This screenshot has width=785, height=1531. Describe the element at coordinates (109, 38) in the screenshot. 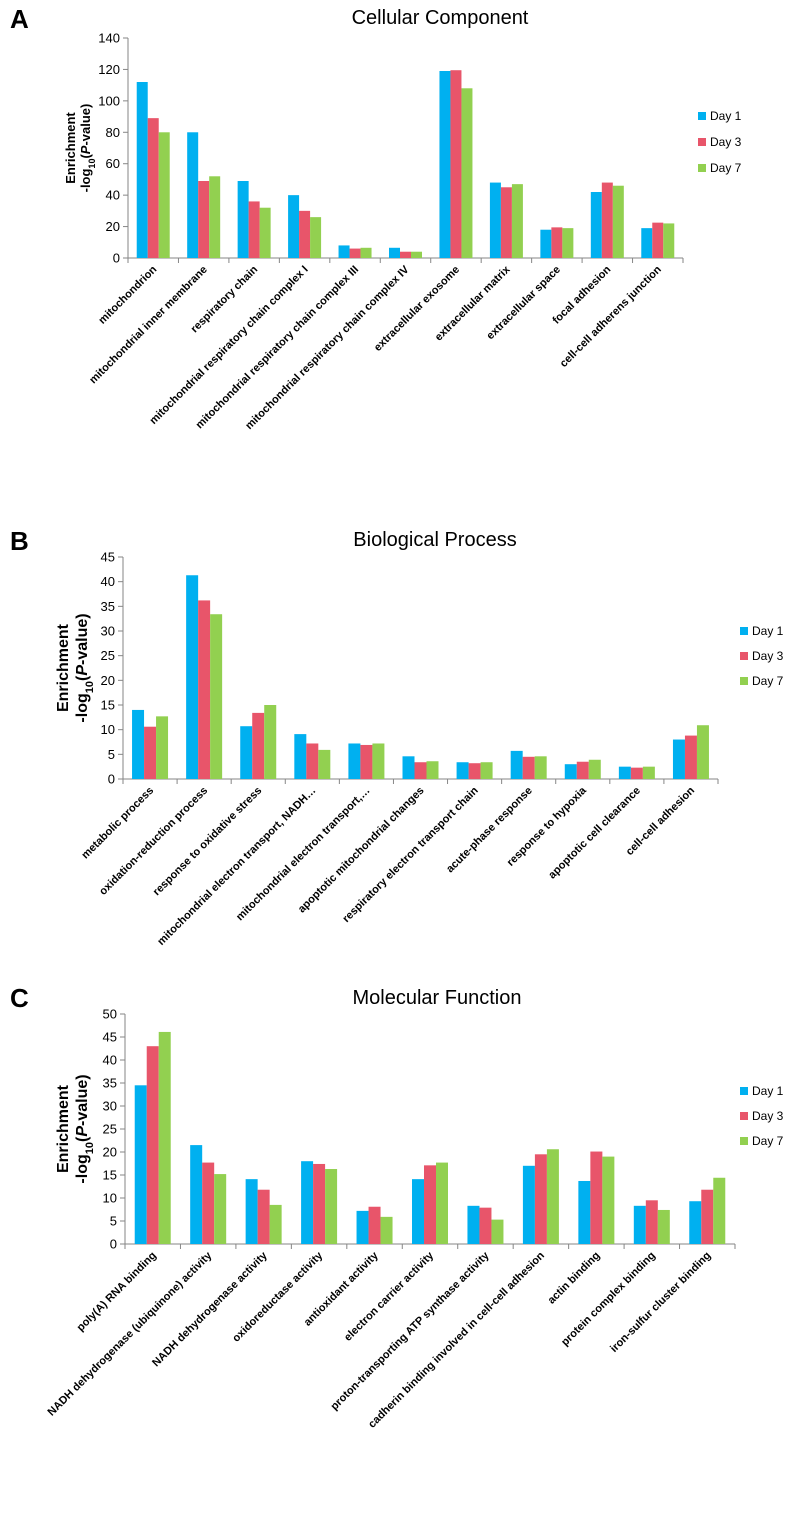

I see `y-tick-label: 140` at that location.